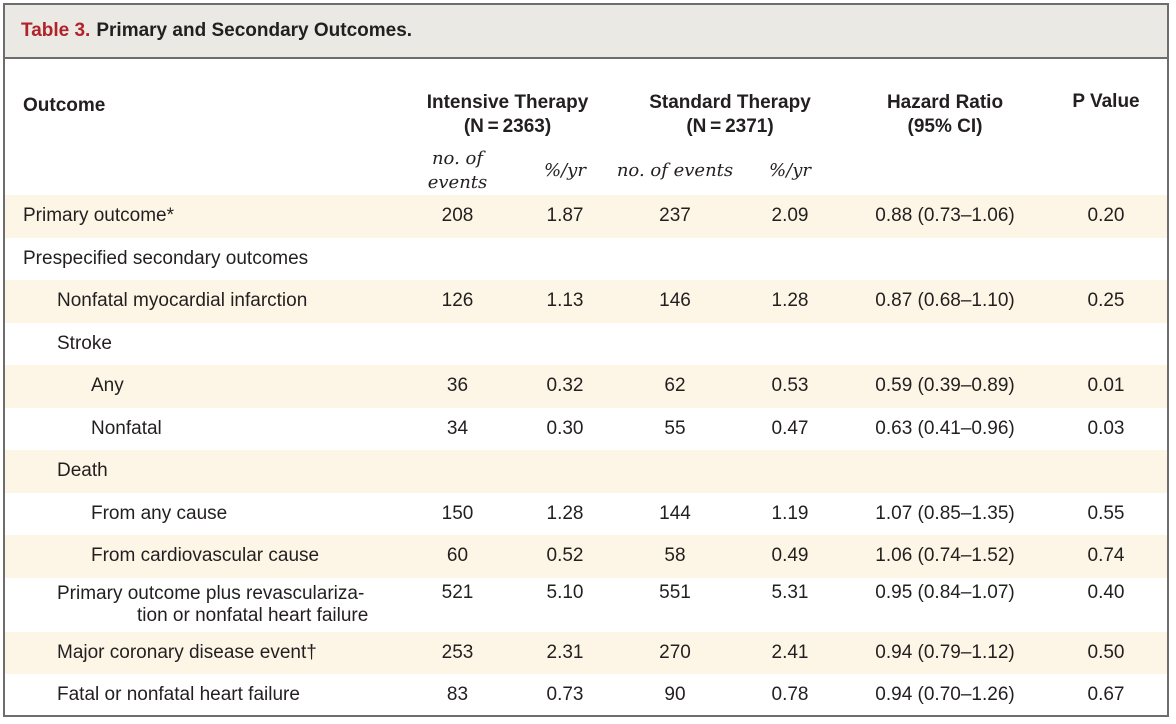 The height and width of the screenshot is (724, 1176). Describe the element at coordinates (1106, 556) in the screenshot. I see `cell-pvalue: 0.74` at that location.